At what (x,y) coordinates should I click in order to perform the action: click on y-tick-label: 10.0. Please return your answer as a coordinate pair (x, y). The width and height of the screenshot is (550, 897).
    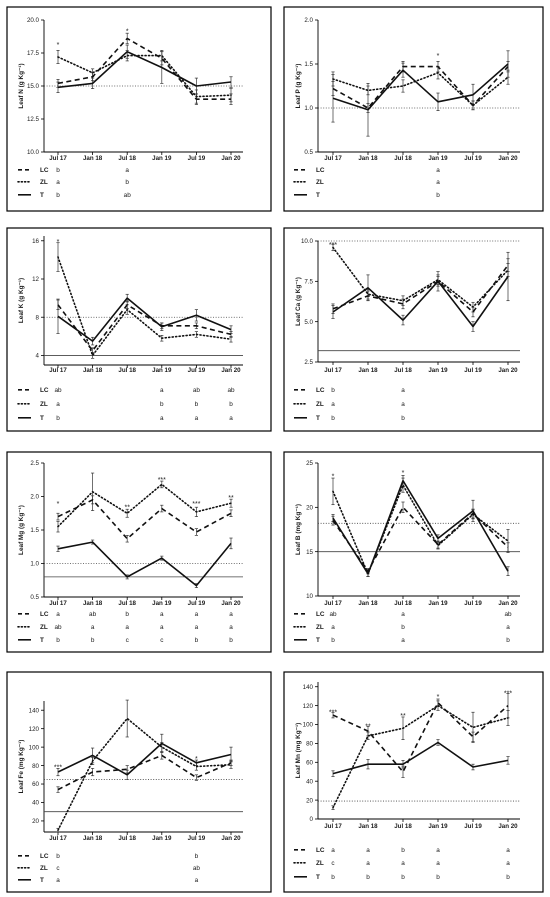
    Looking at the image, I should click on (307, 241).